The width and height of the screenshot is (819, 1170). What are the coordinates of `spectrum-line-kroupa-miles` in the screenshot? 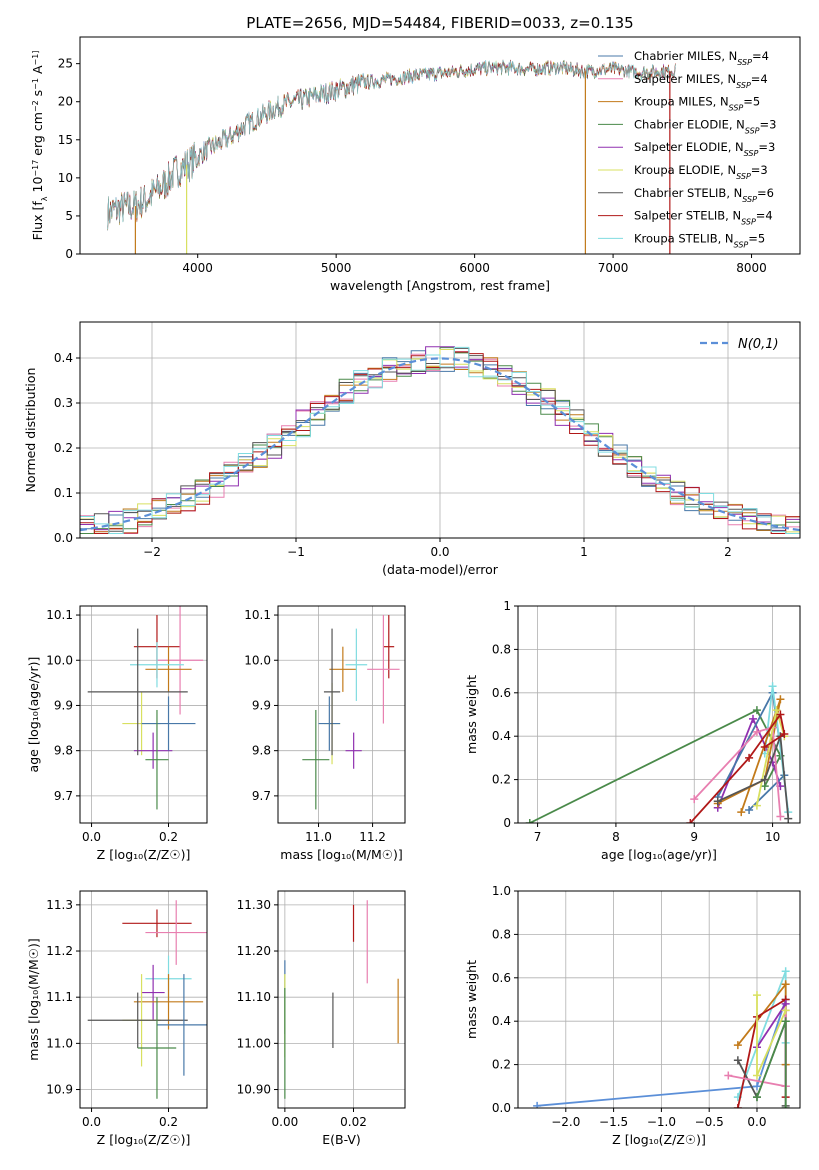 It's located at (391, 145).